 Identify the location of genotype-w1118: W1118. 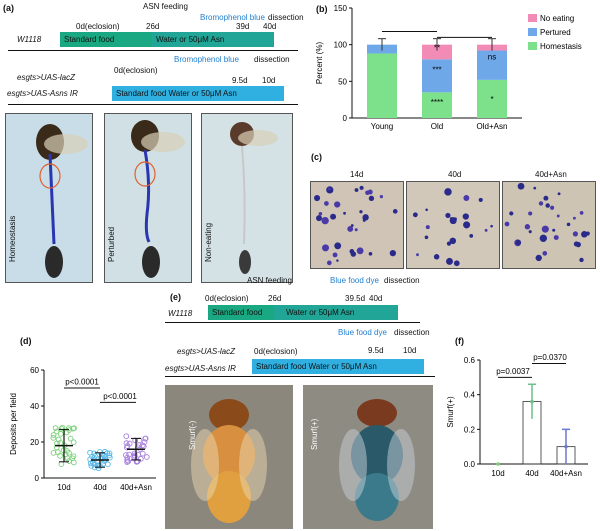
(29, 39).